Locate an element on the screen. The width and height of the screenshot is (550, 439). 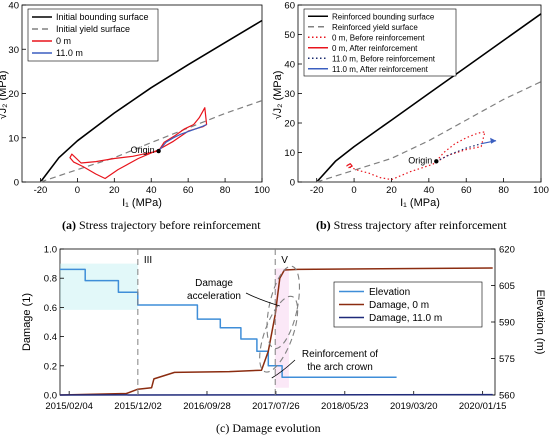
panel-b-xlabel: I₁ (MPa) is located at coordinates (420, 203).